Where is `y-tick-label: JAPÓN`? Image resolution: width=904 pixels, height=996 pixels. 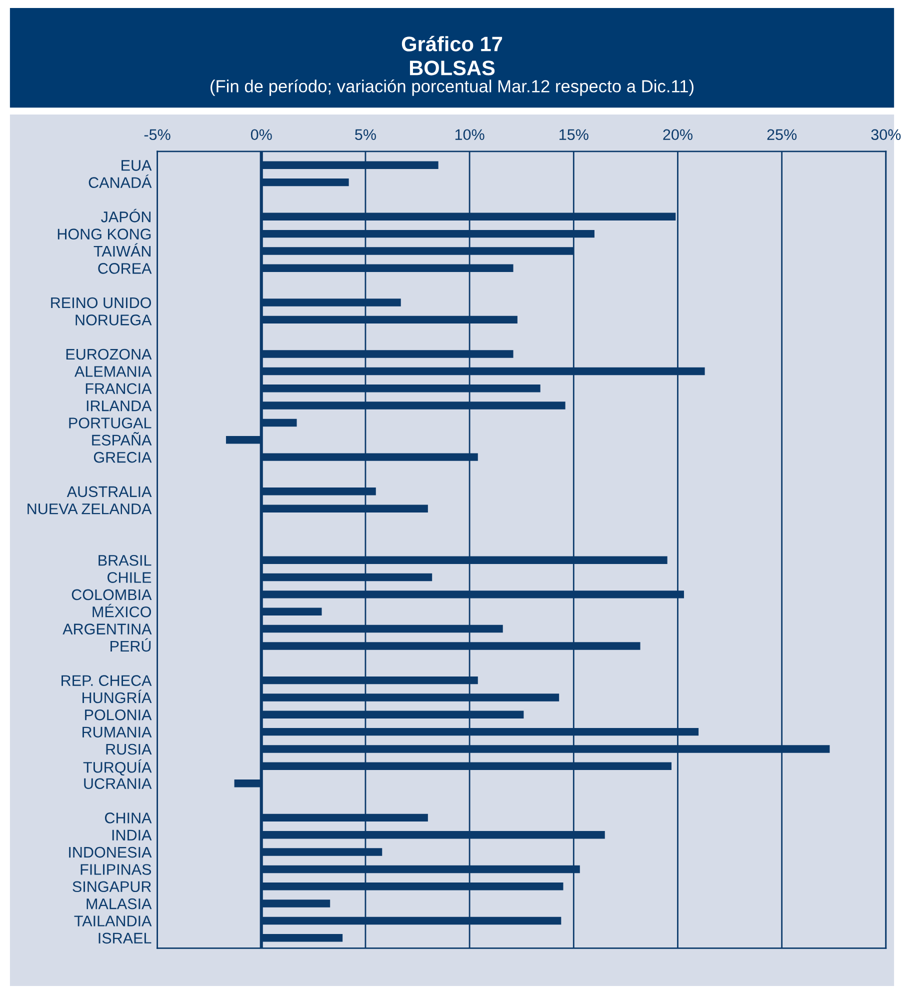 y-tick-label: JAPÓN is located at coordinates (125, 215).